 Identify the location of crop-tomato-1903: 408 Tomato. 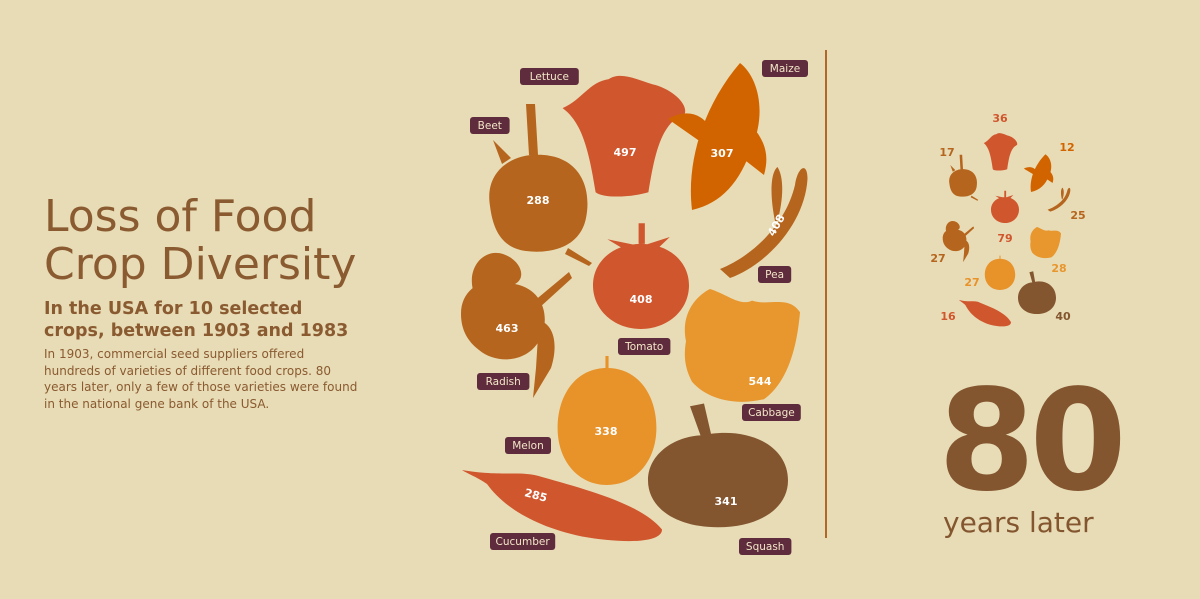
(641, 289).